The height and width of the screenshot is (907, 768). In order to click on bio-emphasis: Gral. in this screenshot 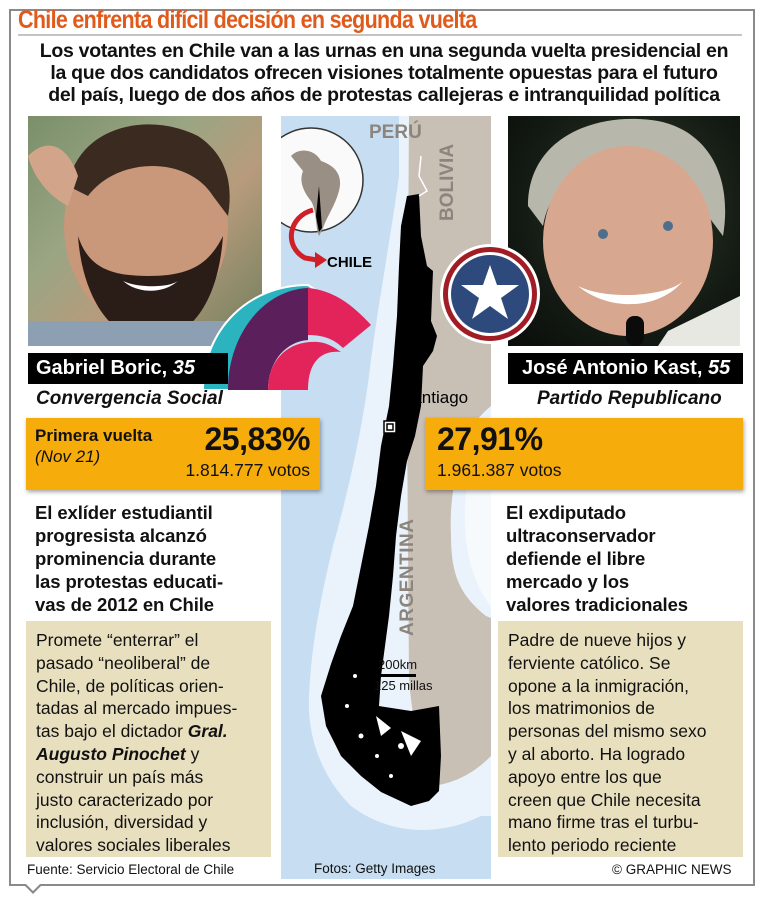, I will do `click(207, 731)`.